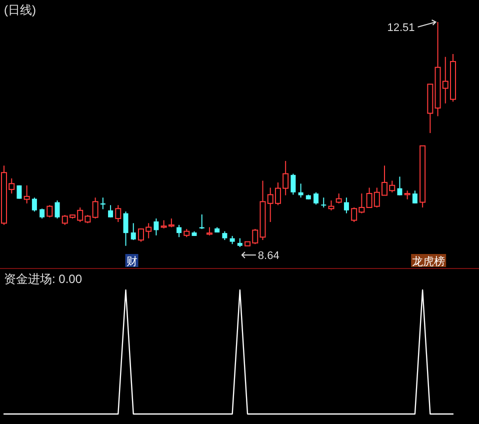 Image resolution: width=479 pixels, height=424 pixels. I want to click on annotation: 12.51, so click(401, 28).